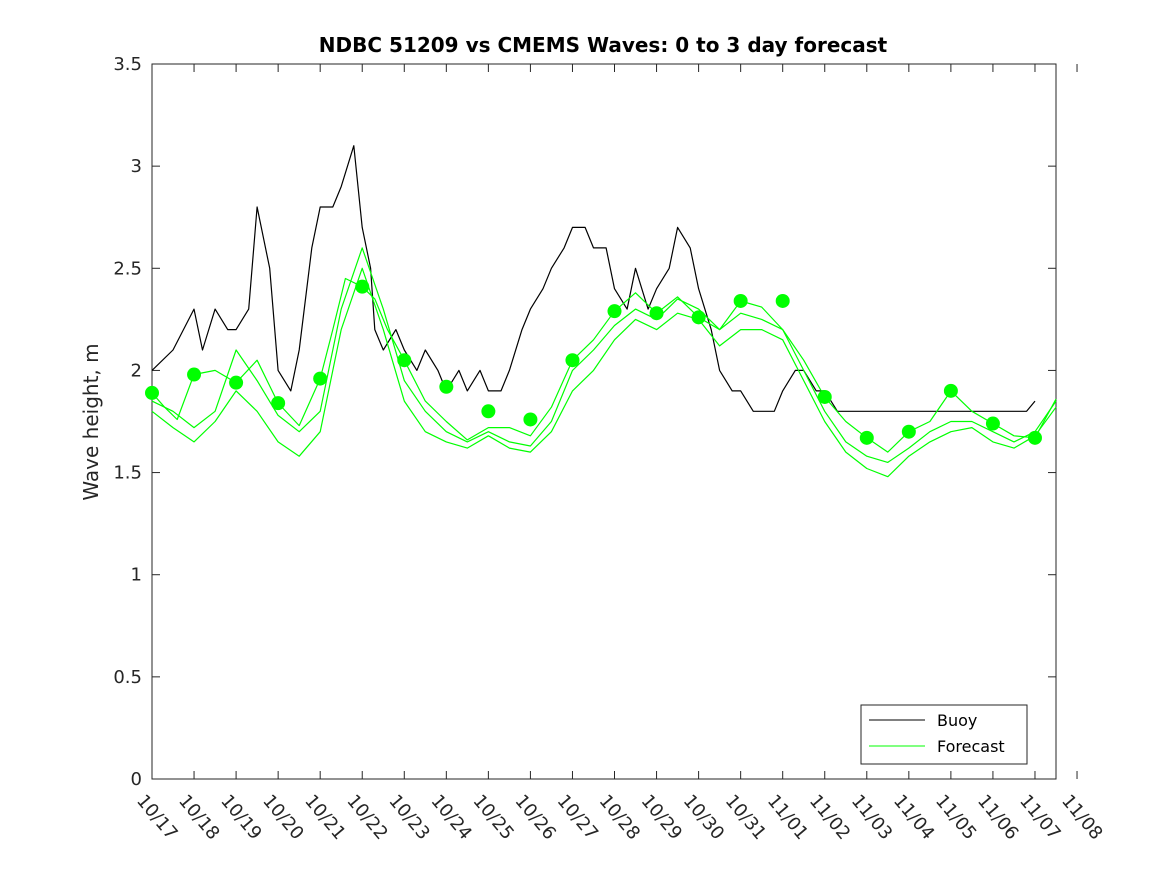 Image resolution: width=1167 pixels, height=880 pixels. I want to click on y-tick-label: 0.5, so click(127, 677).